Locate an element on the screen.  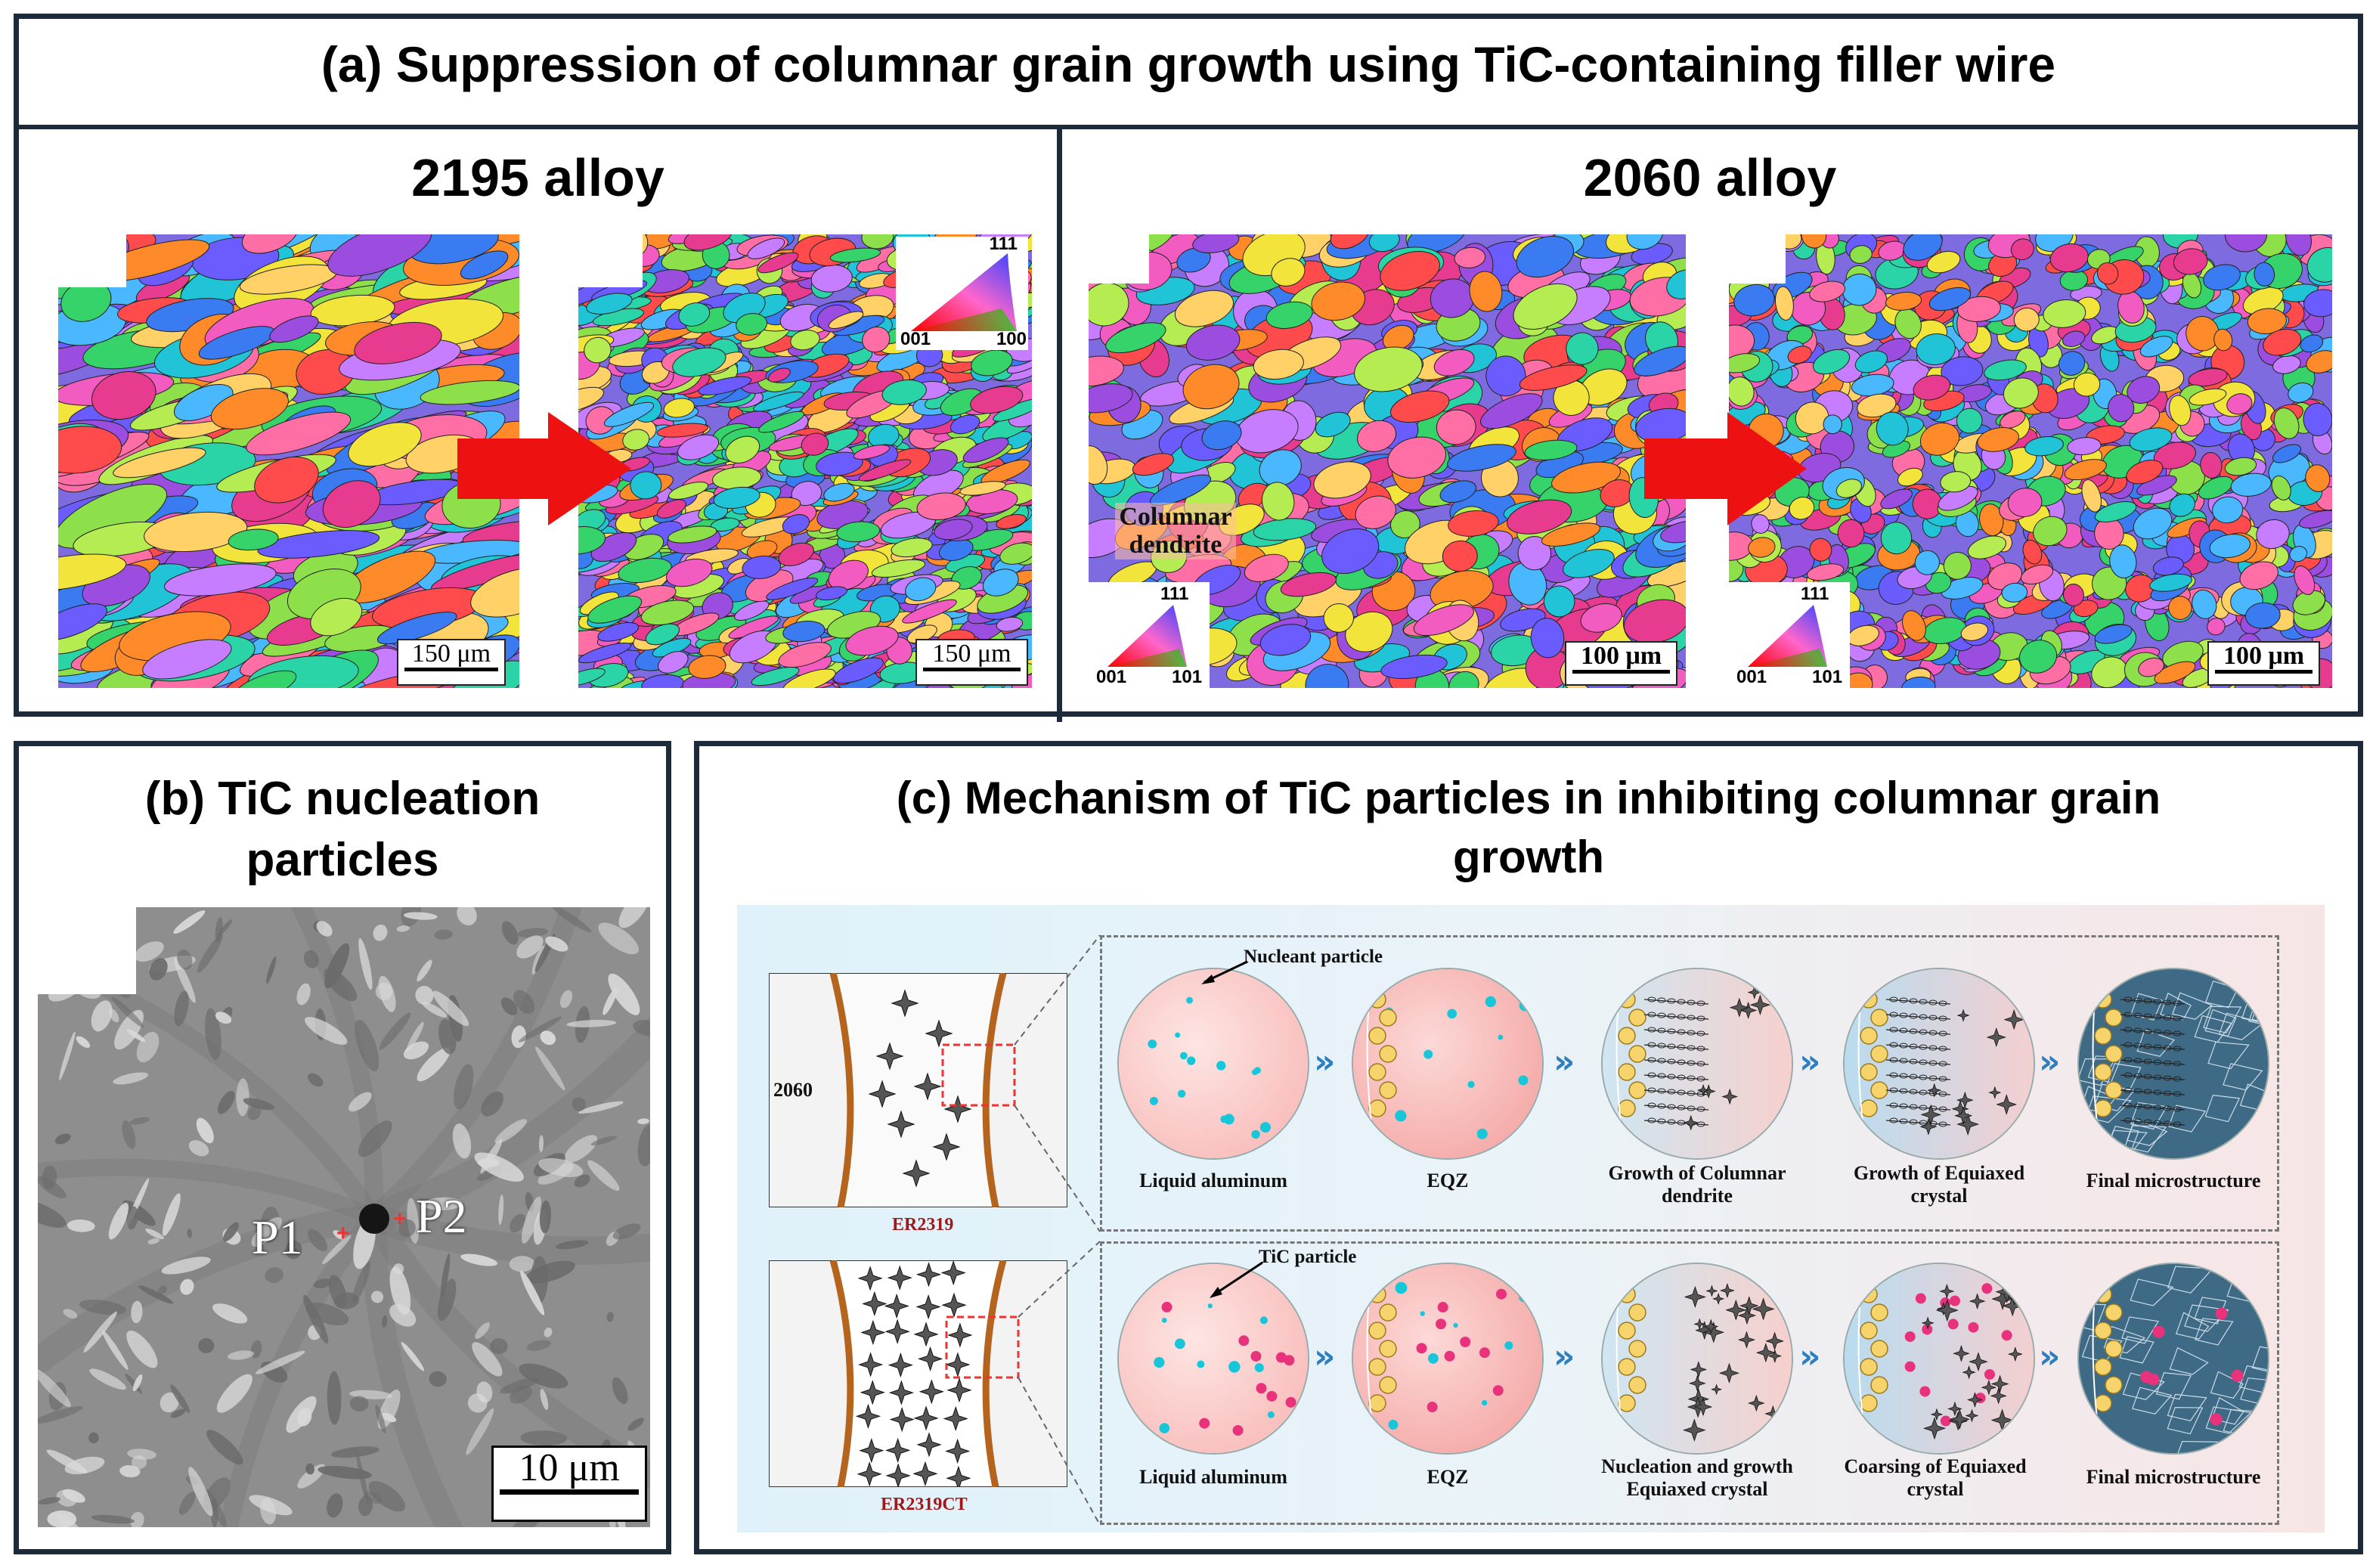
panel-a-mid-divider is located at coordinates (1059, 423).